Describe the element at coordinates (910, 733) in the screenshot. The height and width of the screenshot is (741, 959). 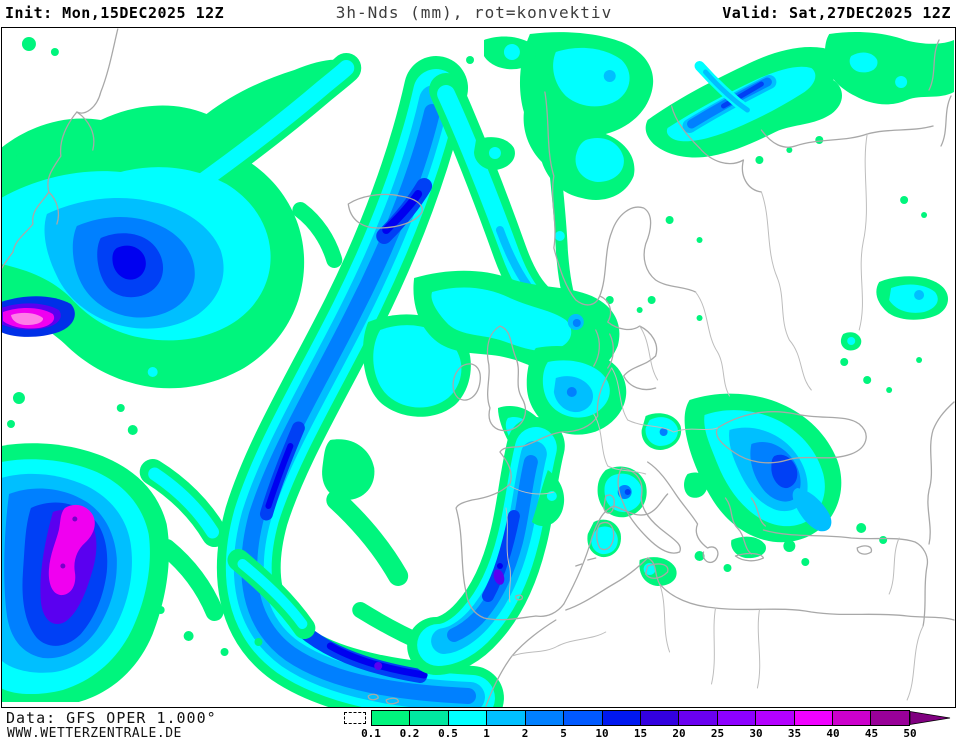
I see `legend-tick-label: 50` at that location.